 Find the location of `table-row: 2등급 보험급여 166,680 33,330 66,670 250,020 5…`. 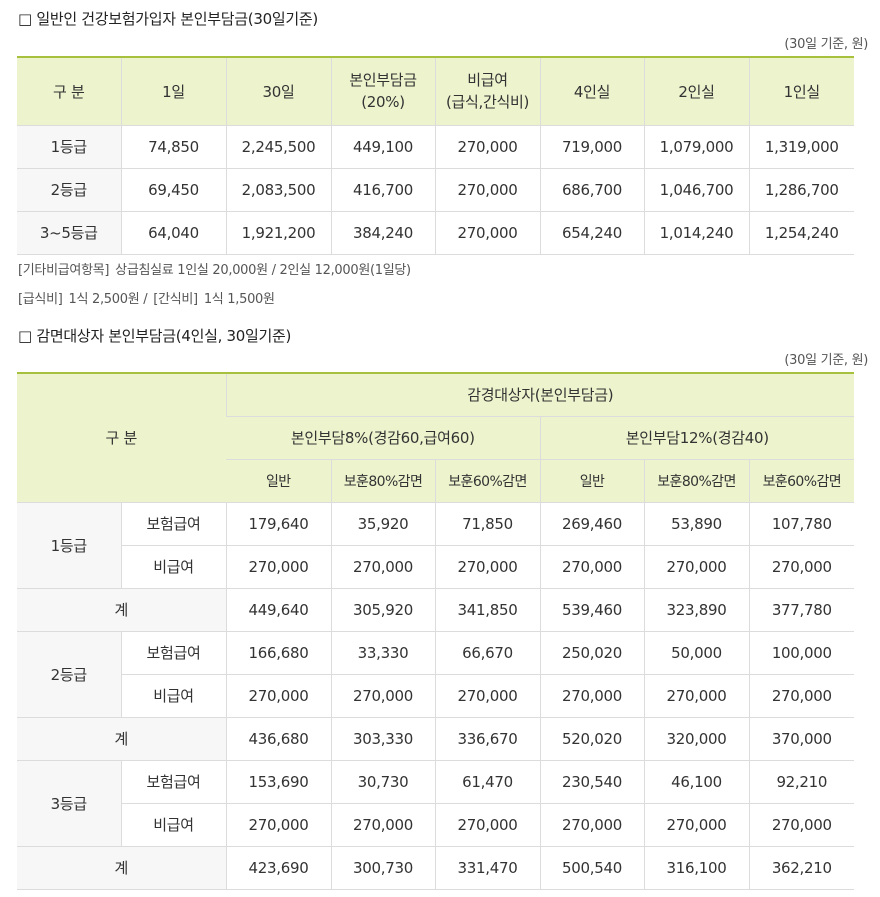

table-row: 2등급 보험급여 166,680 33,330 66,670 250,020 5… is located at coordinates (436, 674).